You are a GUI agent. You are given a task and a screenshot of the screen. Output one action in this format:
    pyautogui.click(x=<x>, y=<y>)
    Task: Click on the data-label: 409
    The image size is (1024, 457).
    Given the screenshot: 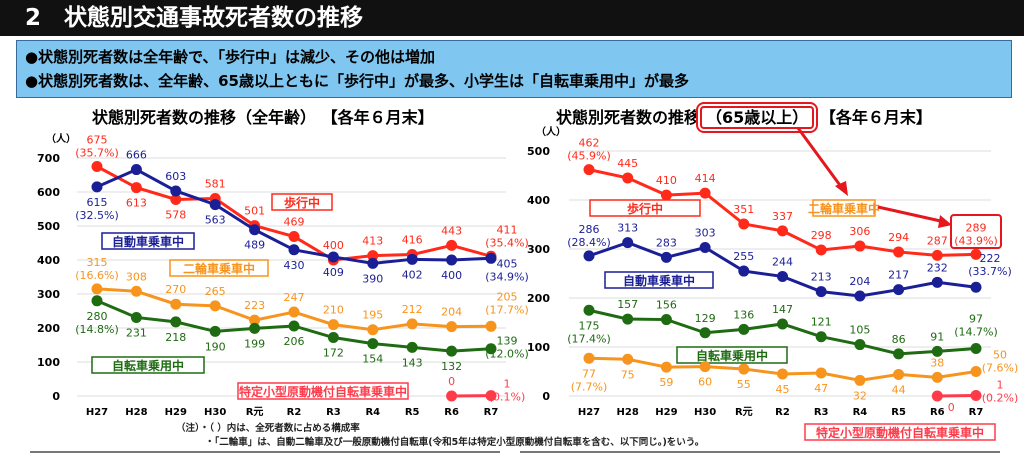 What is the action you would take?
    pyautogui.click(x=333, y=272)
    